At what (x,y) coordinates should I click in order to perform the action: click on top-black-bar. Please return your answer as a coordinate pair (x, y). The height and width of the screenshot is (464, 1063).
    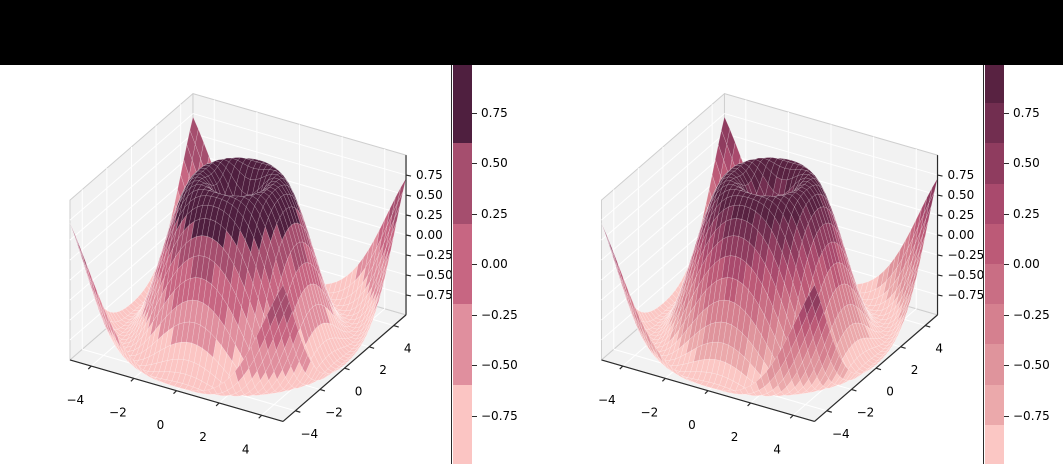
    Looking at the image, I should click on (531, 32).